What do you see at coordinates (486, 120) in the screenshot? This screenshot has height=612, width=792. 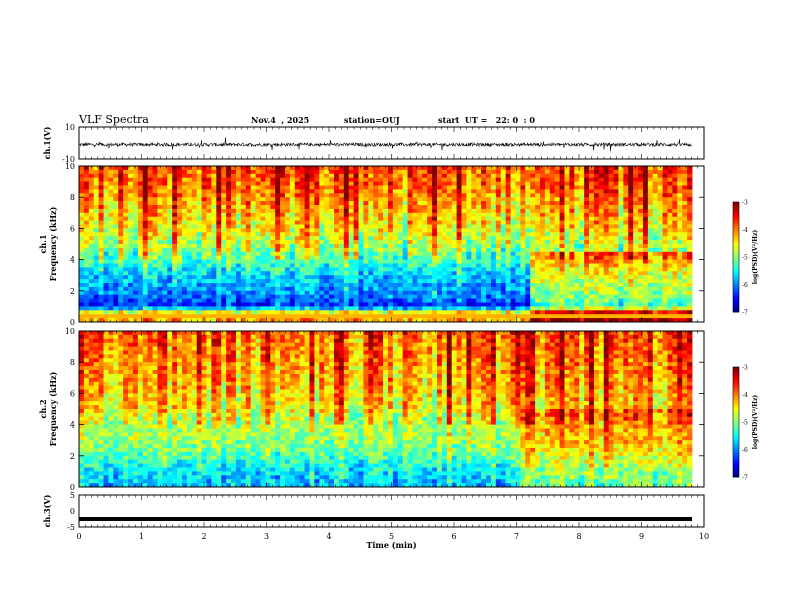 I see `start-time-label: start UT = 22: 0 : 0` at bounding box center [486, 120].